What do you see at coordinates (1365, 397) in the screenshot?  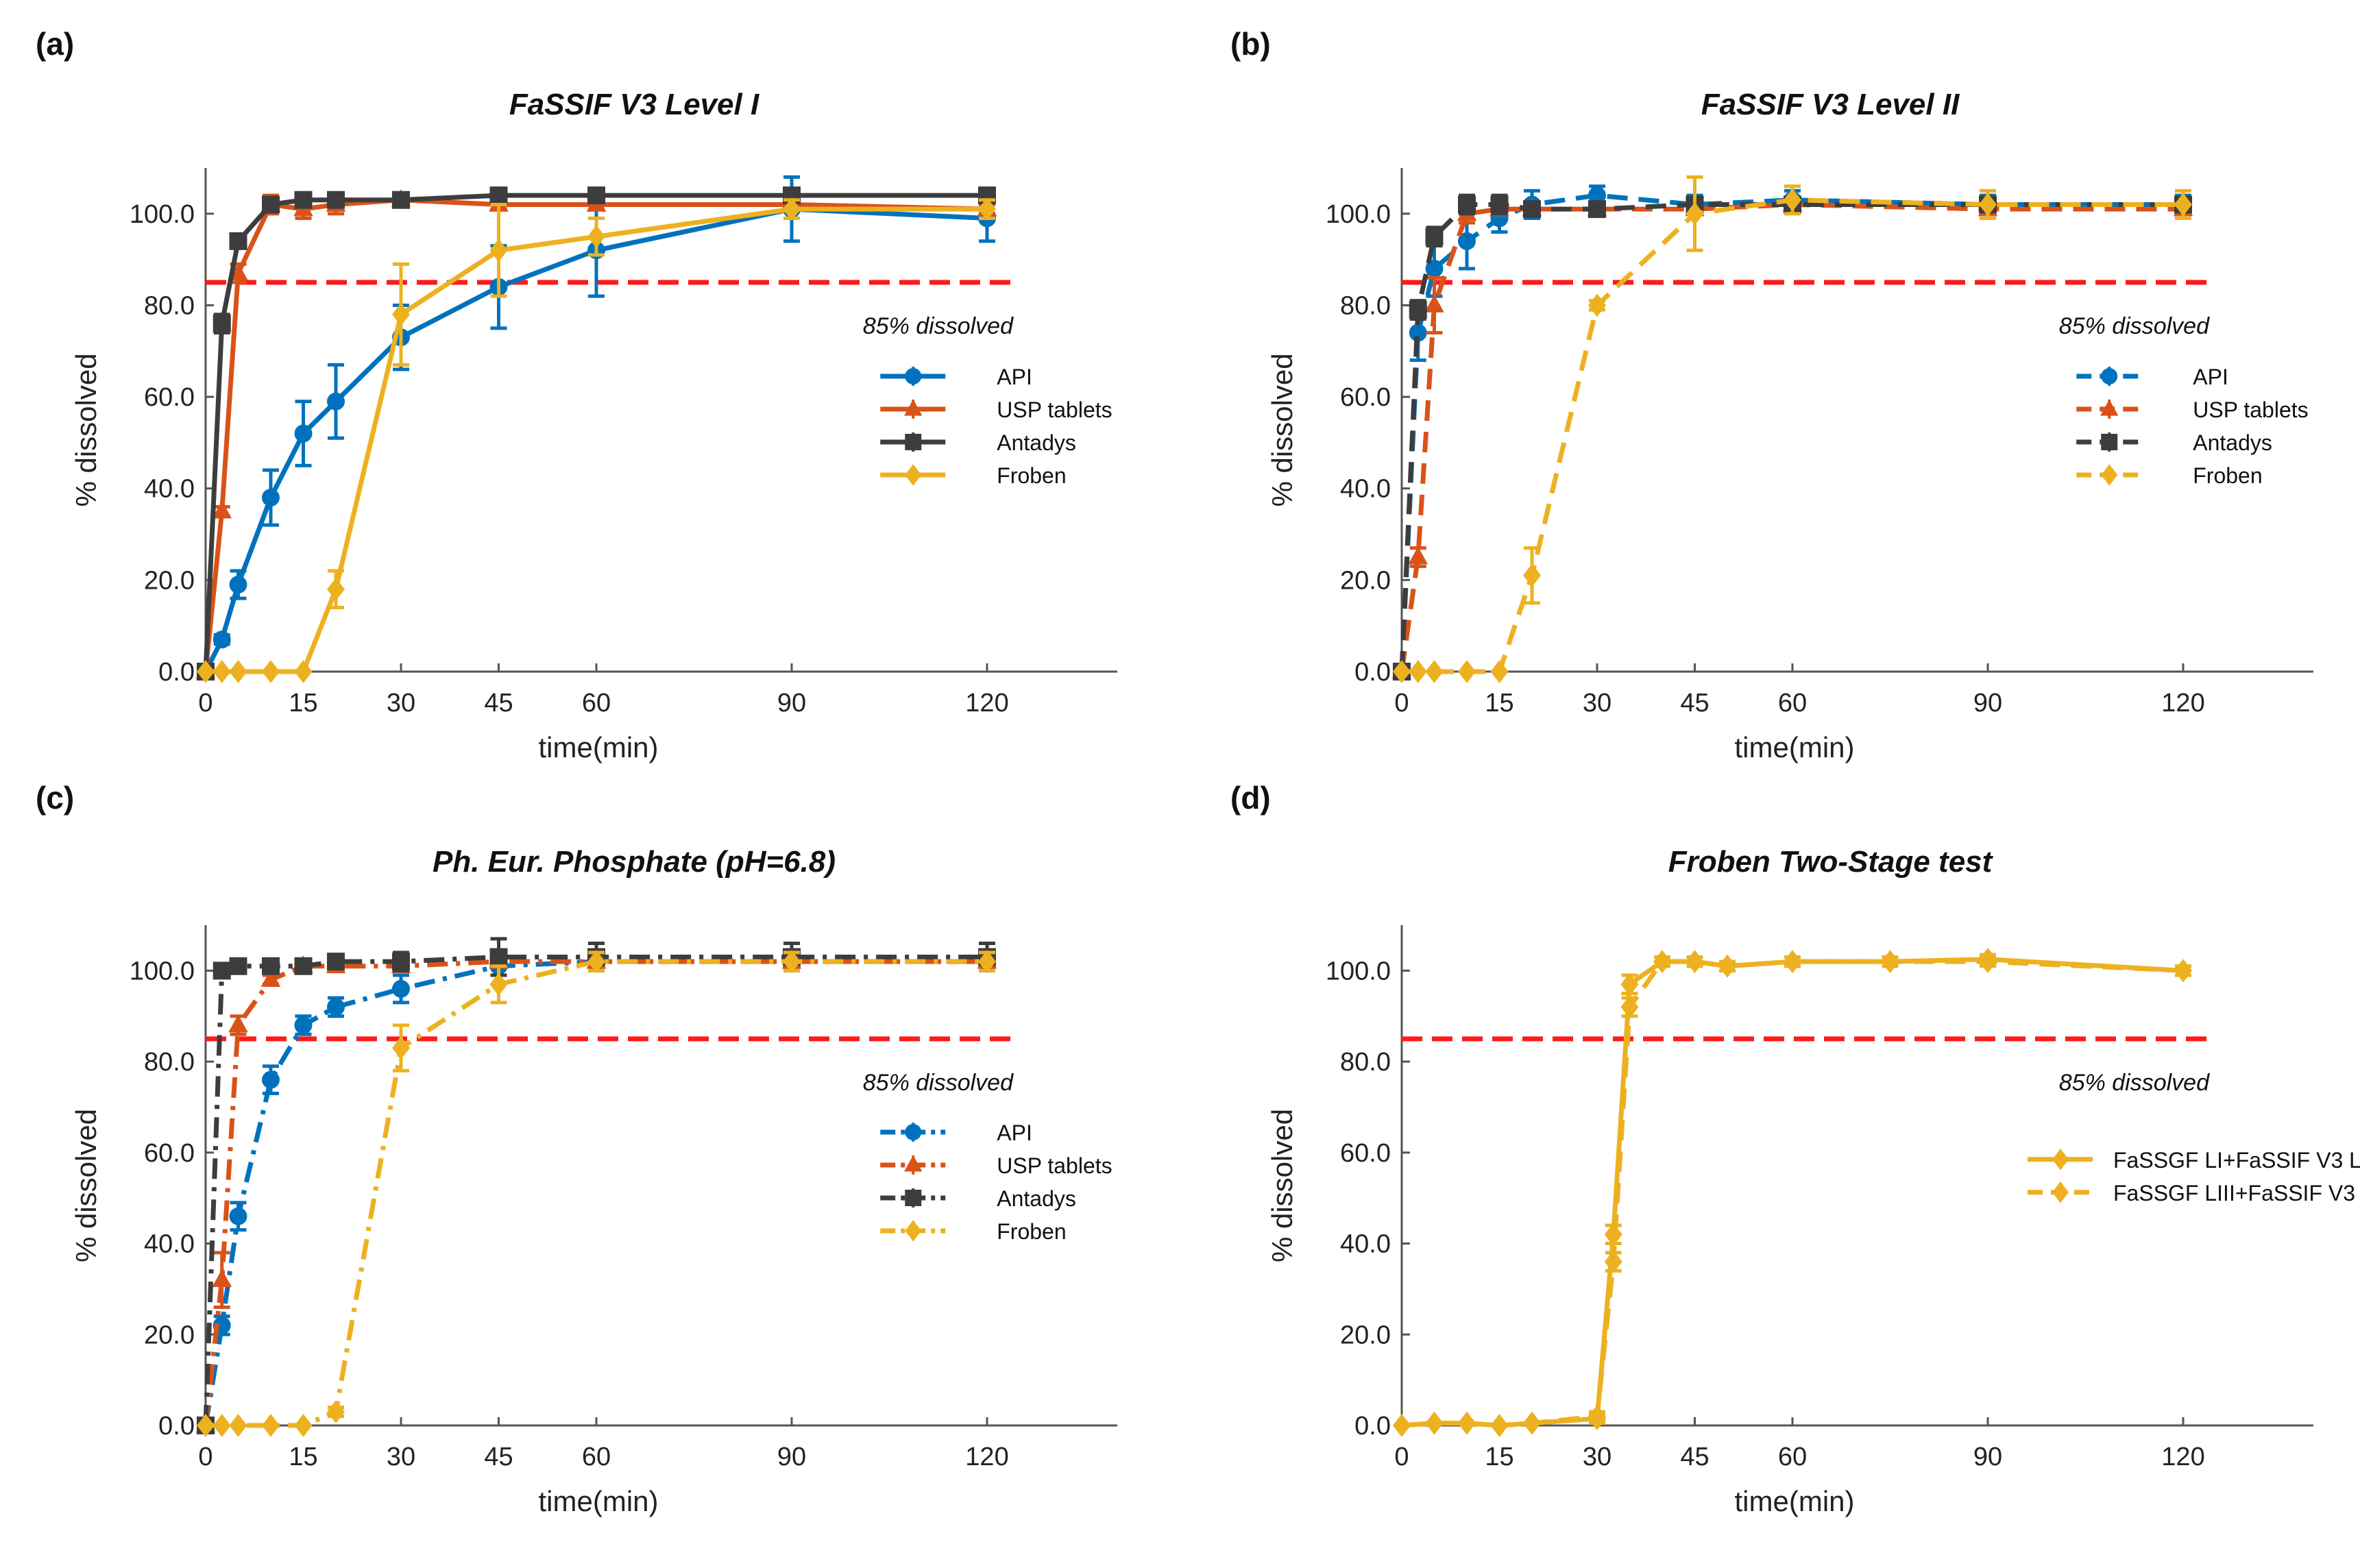 I see `y-tick-label: 60.0` at bounding box center [1365, 397].